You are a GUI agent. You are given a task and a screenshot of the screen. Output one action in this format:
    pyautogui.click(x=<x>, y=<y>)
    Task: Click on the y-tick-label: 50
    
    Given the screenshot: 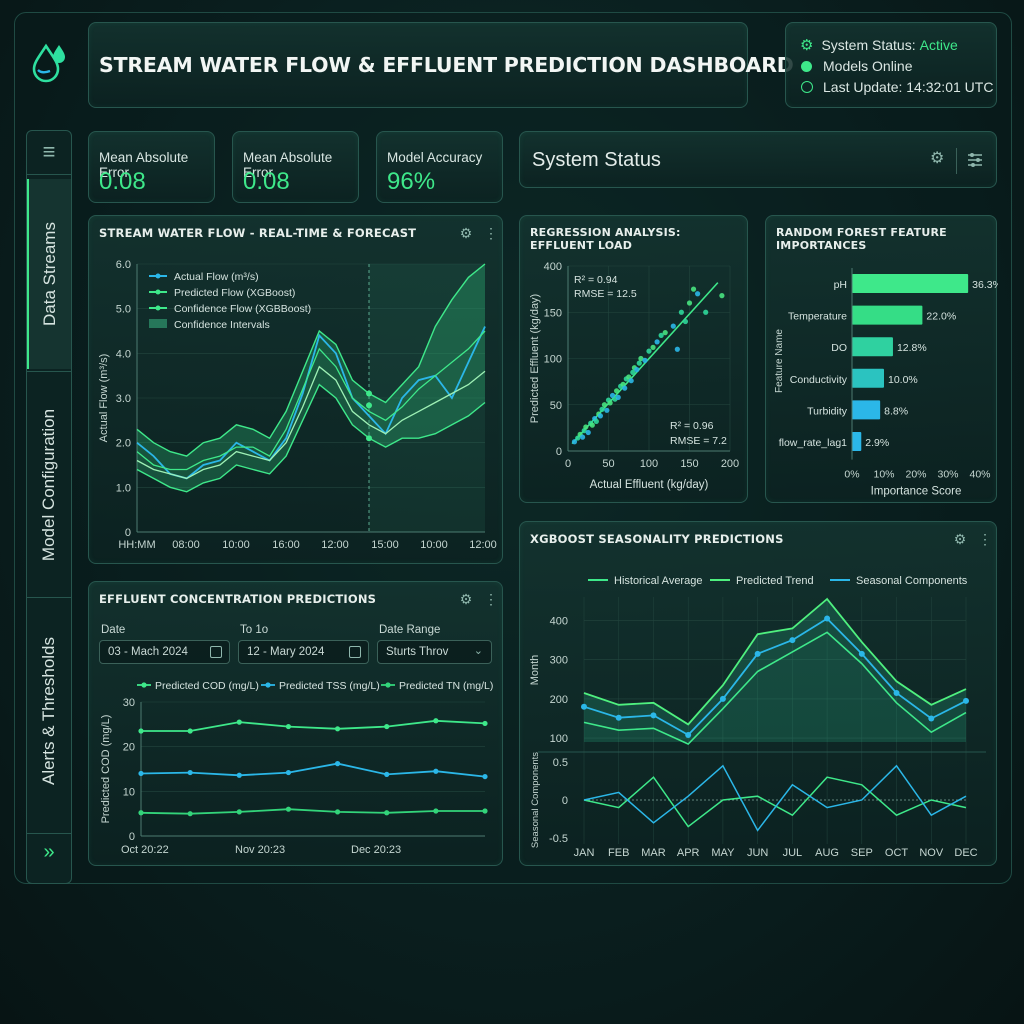 What is the action you would take?
    pyautogui.click(x=556, y=406)
    